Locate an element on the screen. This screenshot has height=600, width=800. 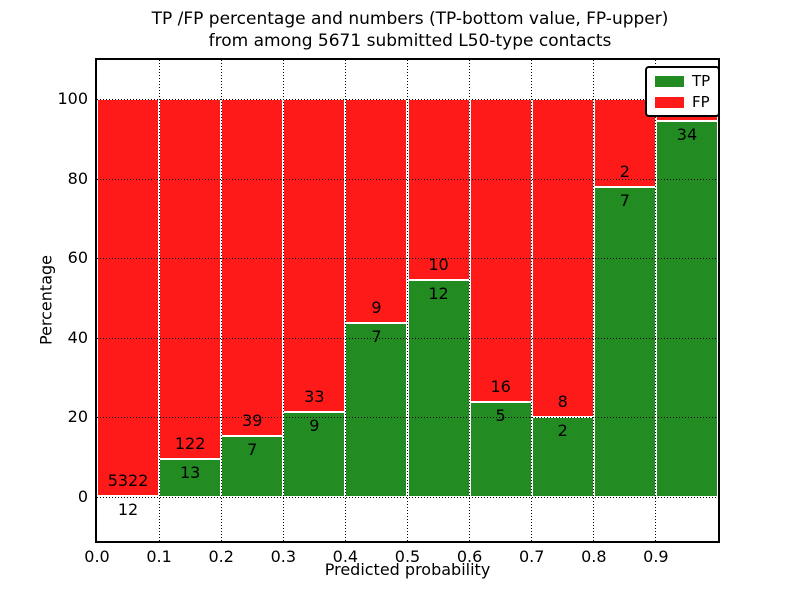
fp-count-label-3: 33 is located at coordinates (314, 396).